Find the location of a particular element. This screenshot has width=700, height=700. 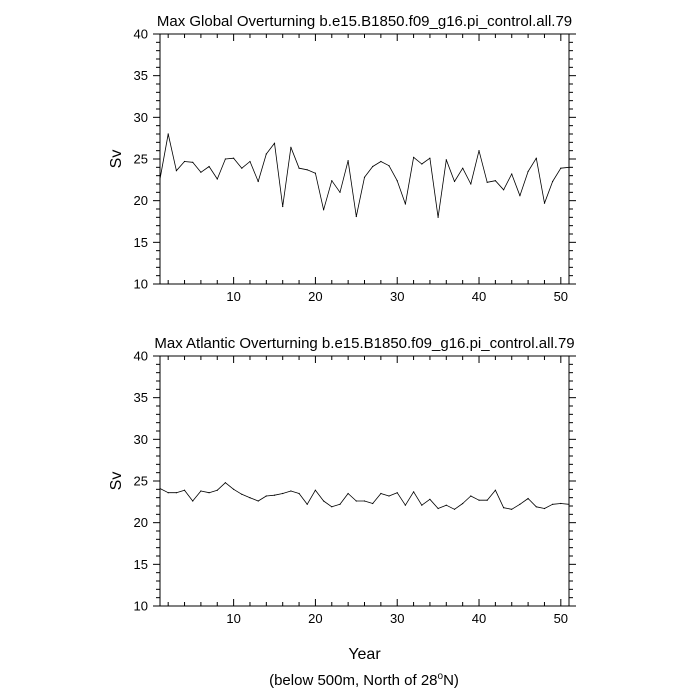

footnote-prefix: (below 500m, North of 28 is located at coordinates (353, 680).